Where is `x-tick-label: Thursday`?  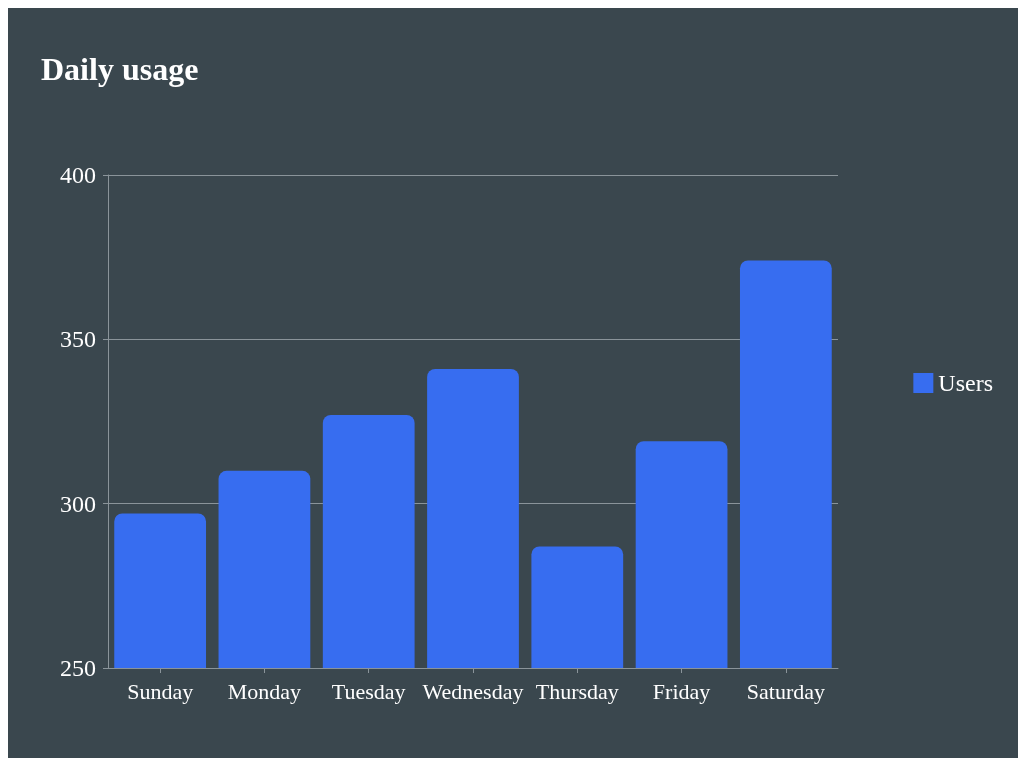
x-tick-label: Thursday is located at coordinates (577, 691).